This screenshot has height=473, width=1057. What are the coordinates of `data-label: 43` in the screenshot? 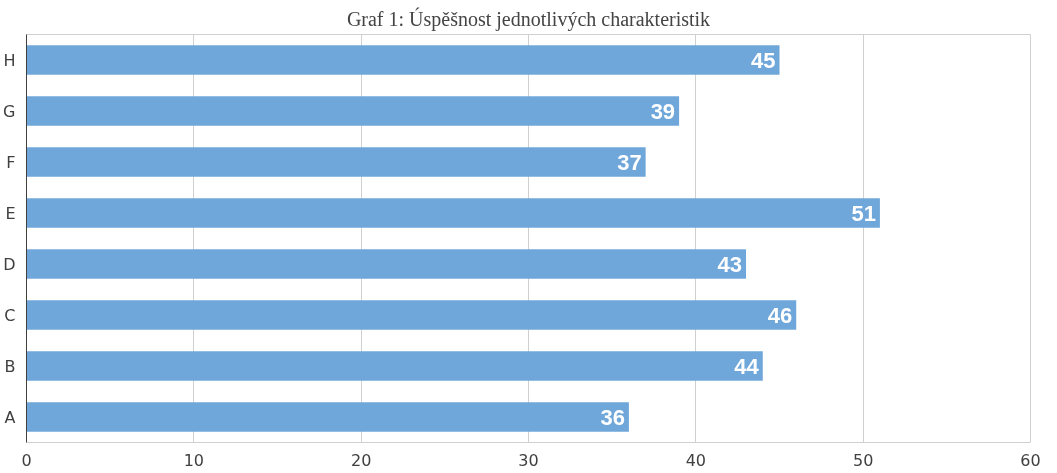 It's located at (730, 264).